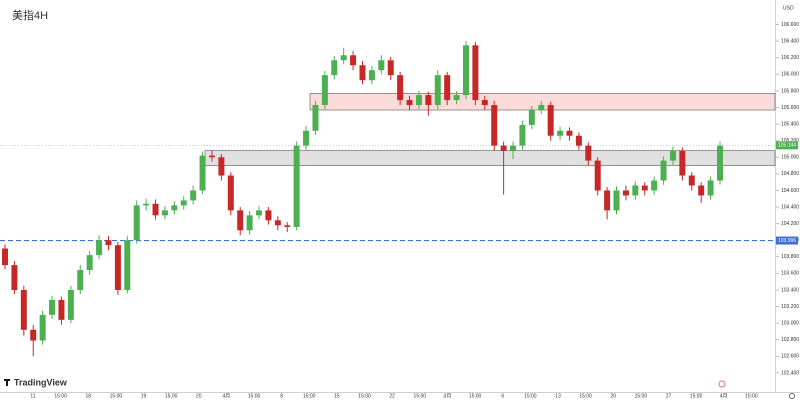  I want to click on x-tick-label: 18, so click(88, 396).